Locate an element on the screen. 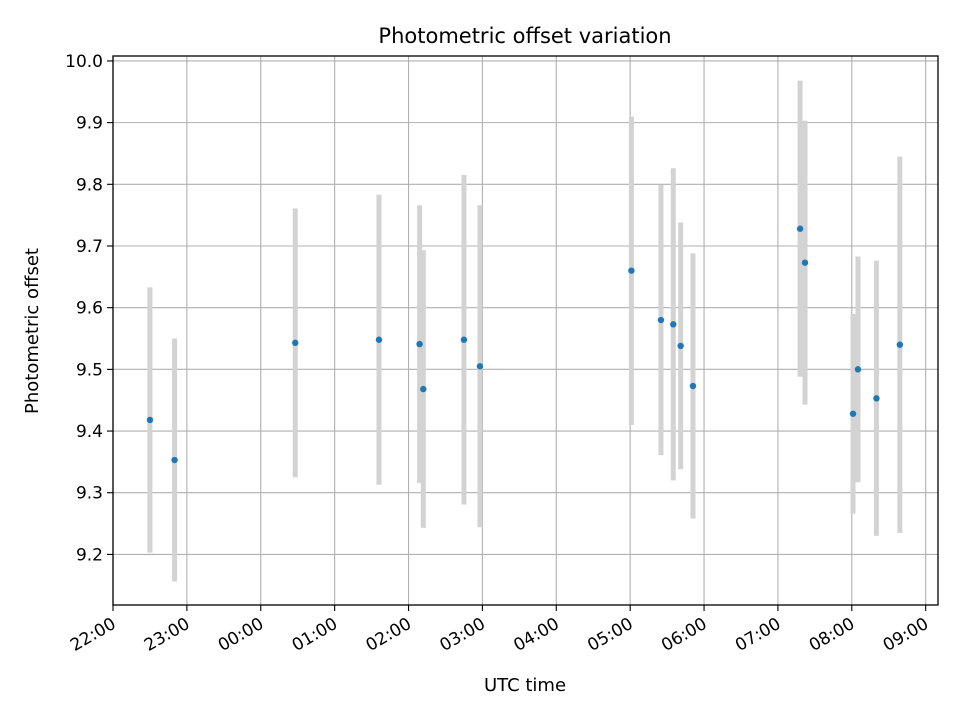  chart-title: Photometric offset variation is located at coordinates (524, 36).